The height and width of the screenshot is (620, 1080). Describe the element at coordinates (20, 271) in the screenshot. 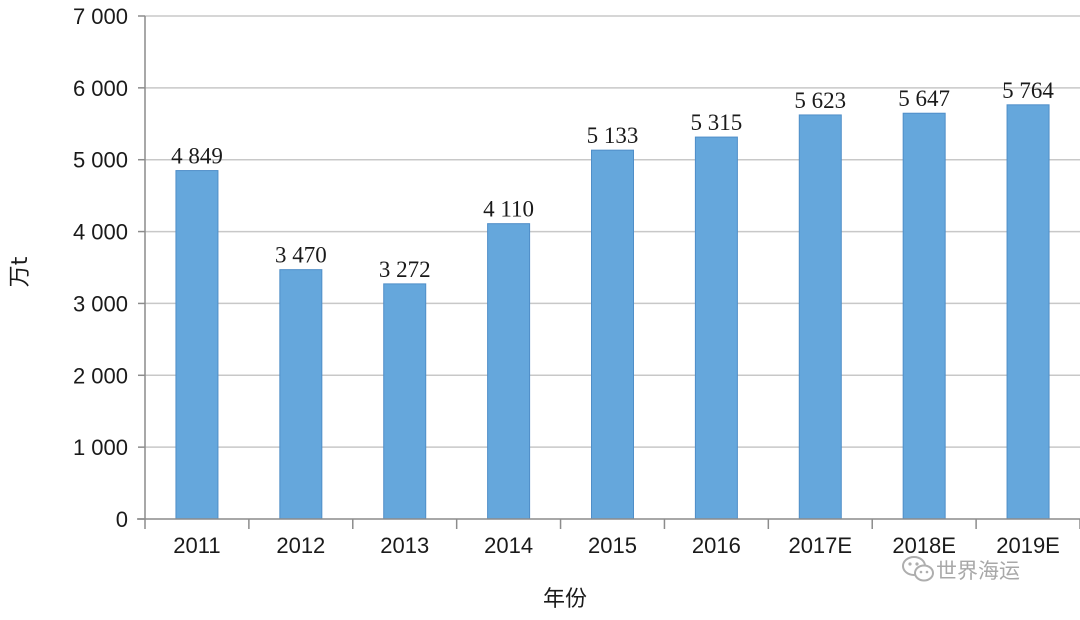

I see `y-axis-label: 万t` at that location.